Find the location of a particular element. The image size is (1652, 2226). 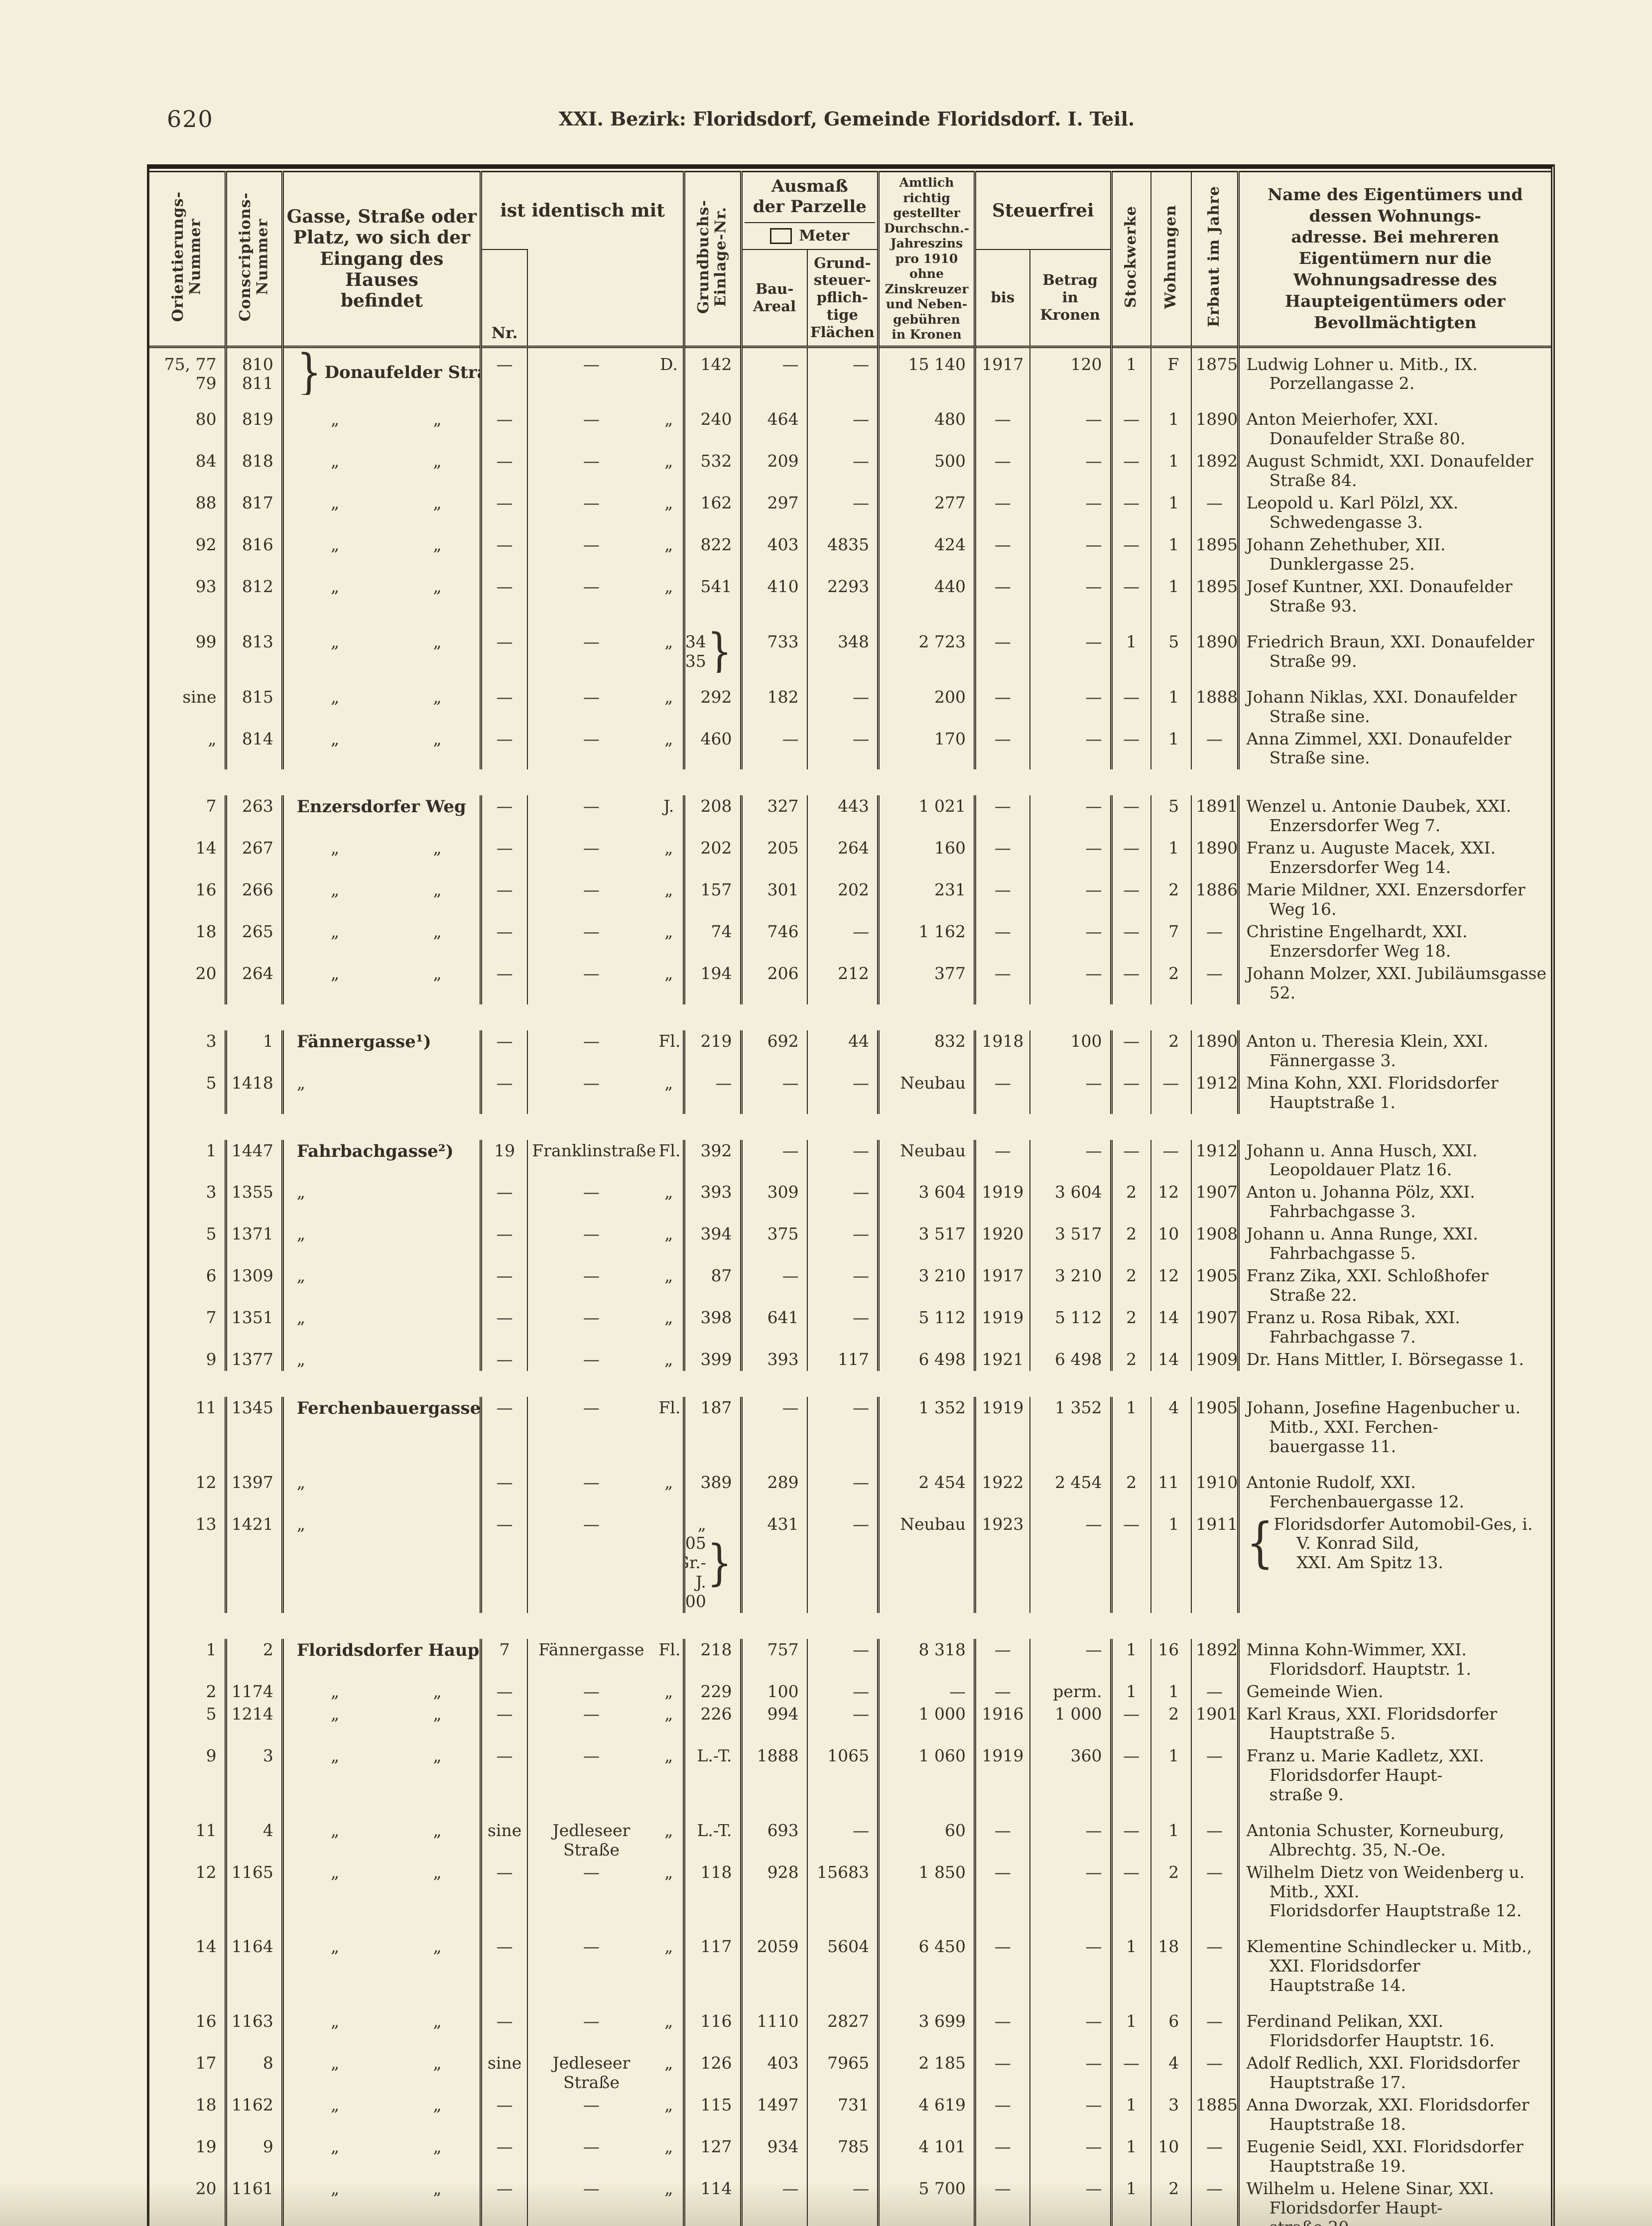

cell-bis: 1921 is located at coordinates (1002, 1359).